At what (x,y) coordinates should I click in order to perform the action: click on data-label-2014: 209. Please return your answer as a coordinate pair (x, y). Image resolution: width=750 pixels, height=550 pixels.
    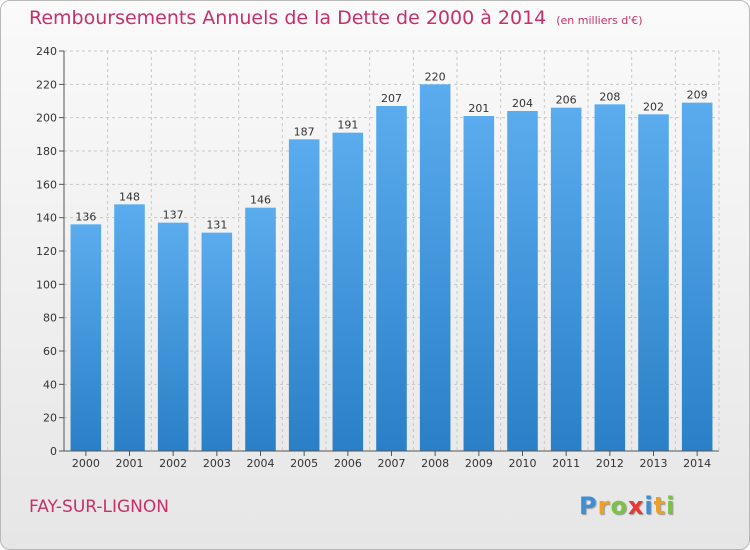
    Looking at the image, I should click on (697, 95).